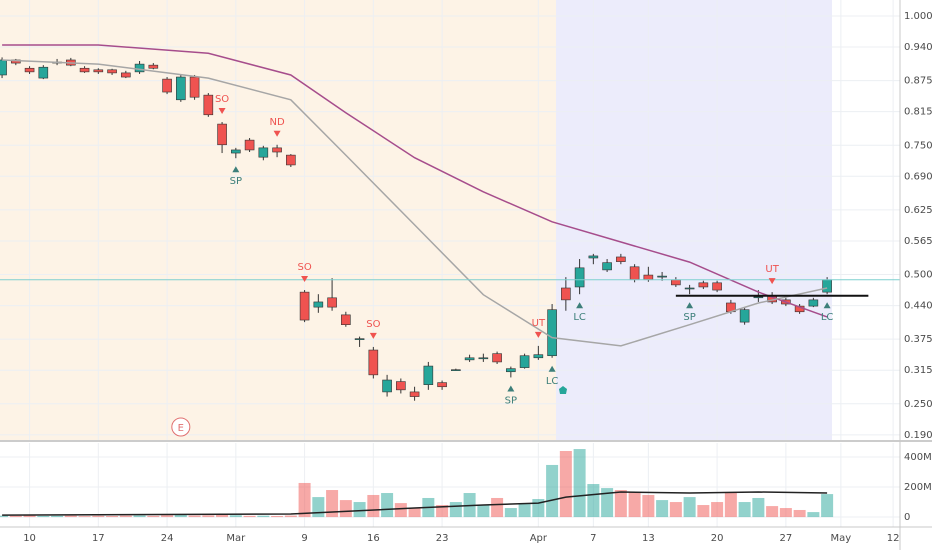 This screenshot has width=932, height=550. I want to click on x-tick-label: 10, so click(29, 538).